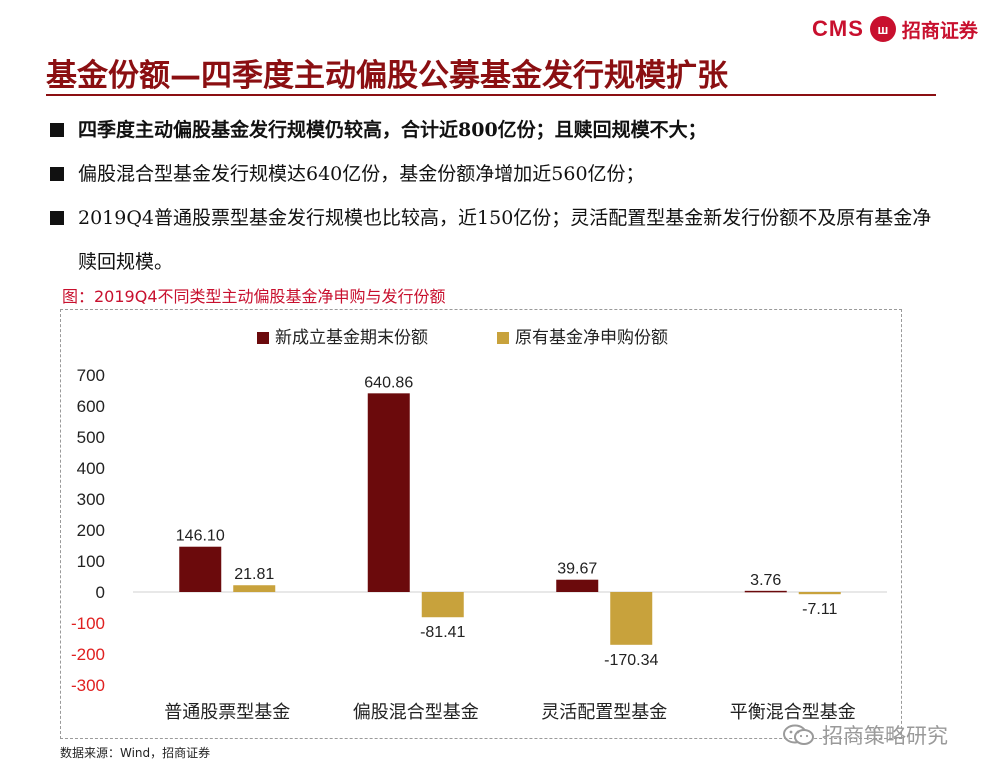 The width and height of the screenshot is (1005, 776). Describe the element at coordinates (838, 28) in the screenshot. I see `logo-cms-text: CMS` at that location.